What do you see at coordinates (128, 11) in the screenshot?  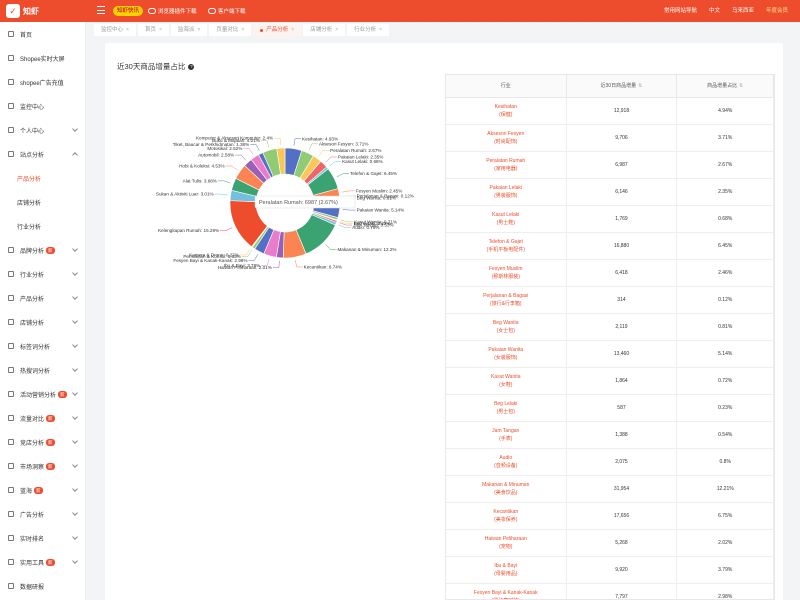 I see `promo-badge: 知虾快讯` at bounding box center [128, 11].